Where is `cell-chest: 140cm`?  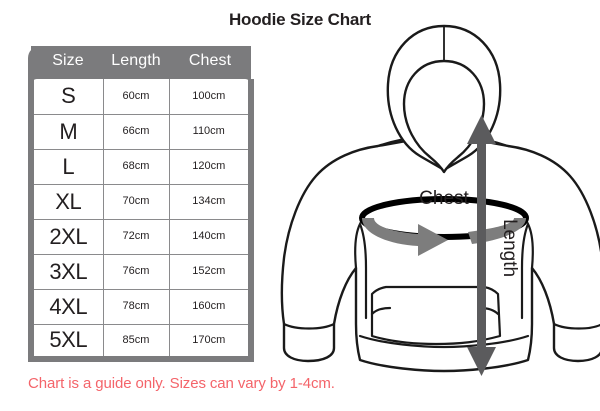
cell-chest: 140cm is located at coordinates (211, 237).